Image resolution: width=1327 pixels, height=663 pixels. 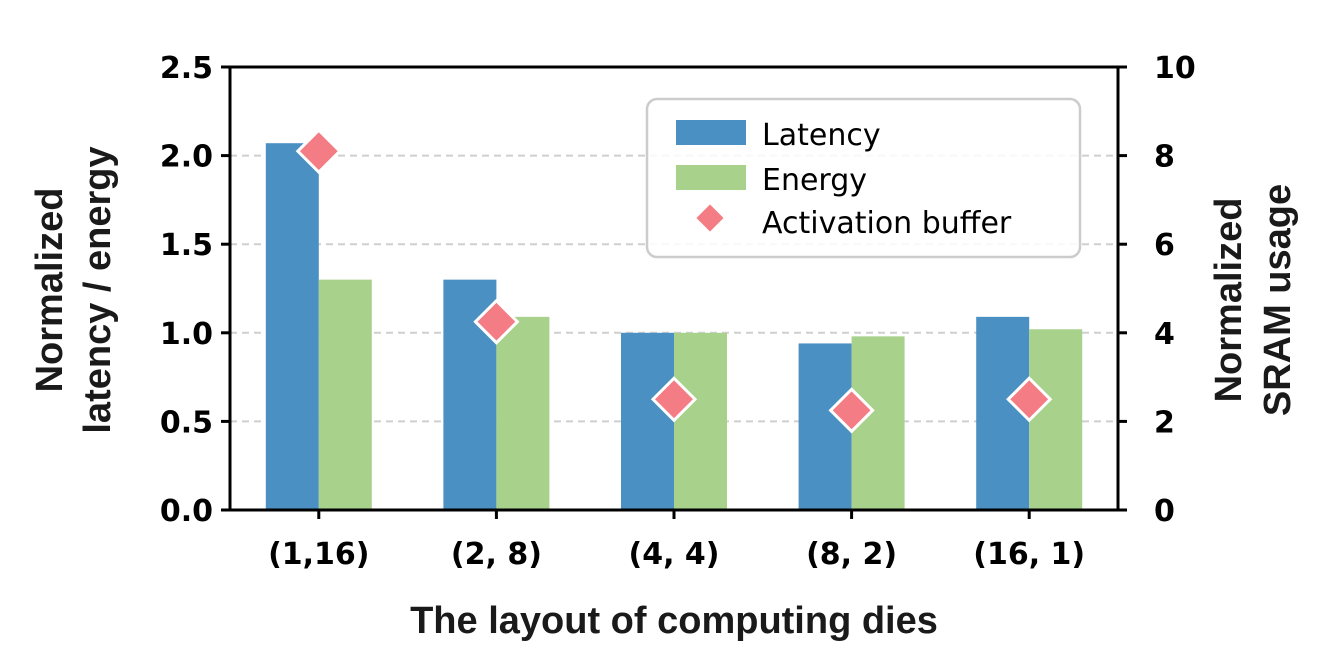 What do you see at coordinates (98, 289) in the screenshot?
I see `y-axis-title-left-line2: latency / energy` at bounding box center [98, 289].